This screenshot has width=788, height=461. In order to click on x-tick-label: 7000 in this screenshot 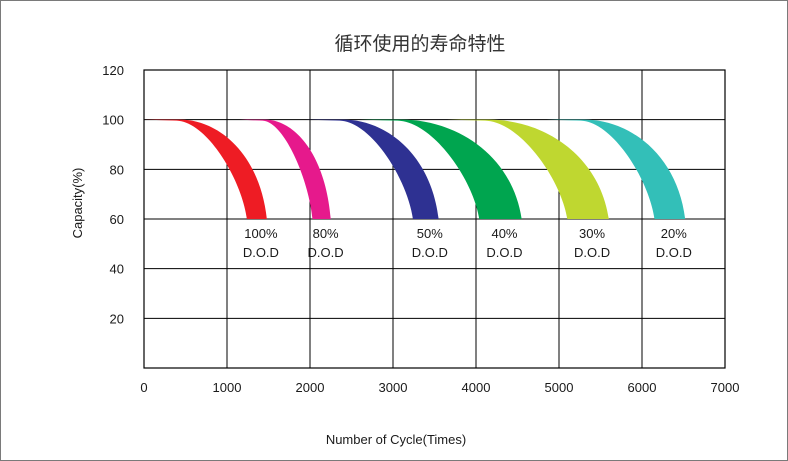, I will do `click(725, 387)`.